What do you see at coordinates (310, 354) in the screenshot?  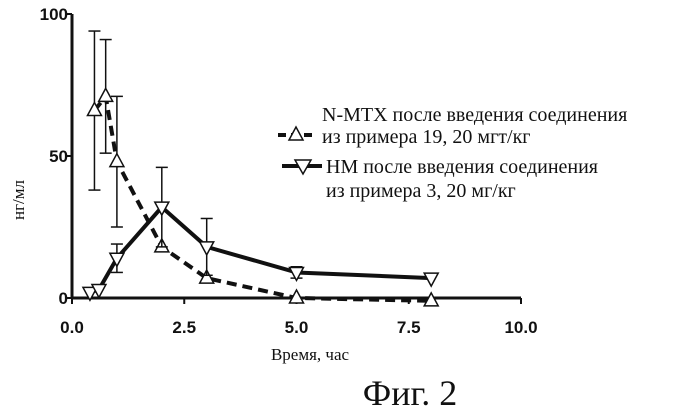 I see `x-axis-label: Время, час` at bounding box center [310, 354].